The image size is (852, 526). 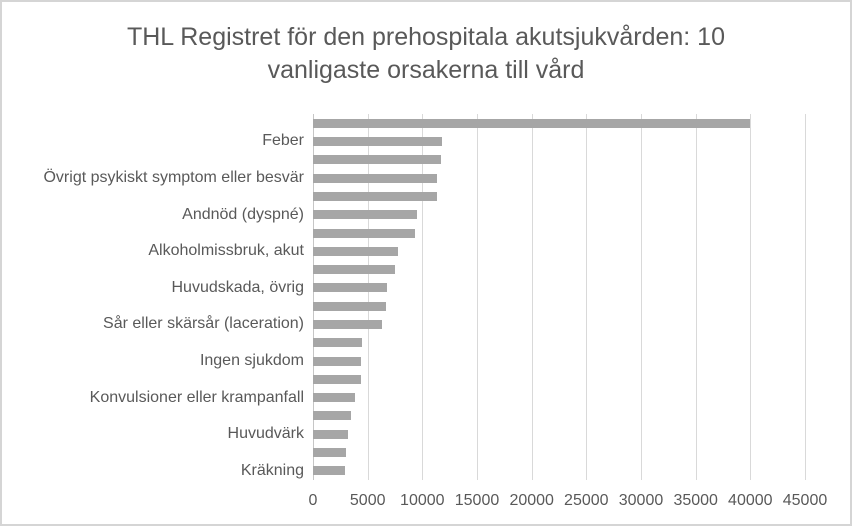 What do you see at coordinates (750, 500) in the screenshot?
I see `x-tick-label: 40000` at bounding box center [750, 500].